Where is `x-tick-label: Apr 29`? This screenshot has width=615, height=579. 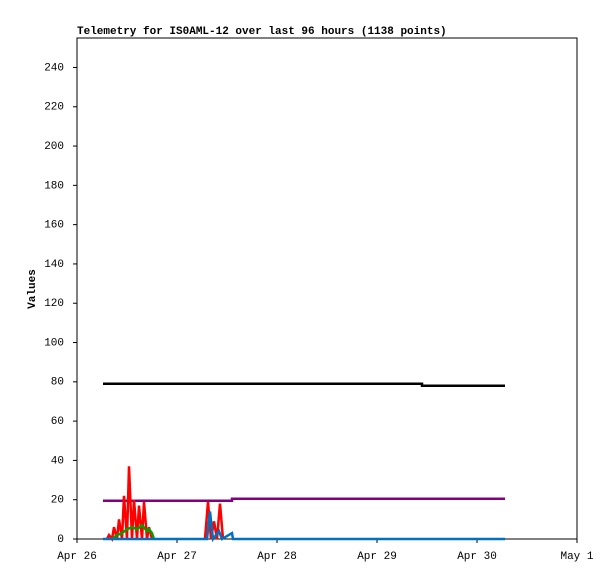
x-tick-label: Apr 29 is located at coordinates (377, 557).